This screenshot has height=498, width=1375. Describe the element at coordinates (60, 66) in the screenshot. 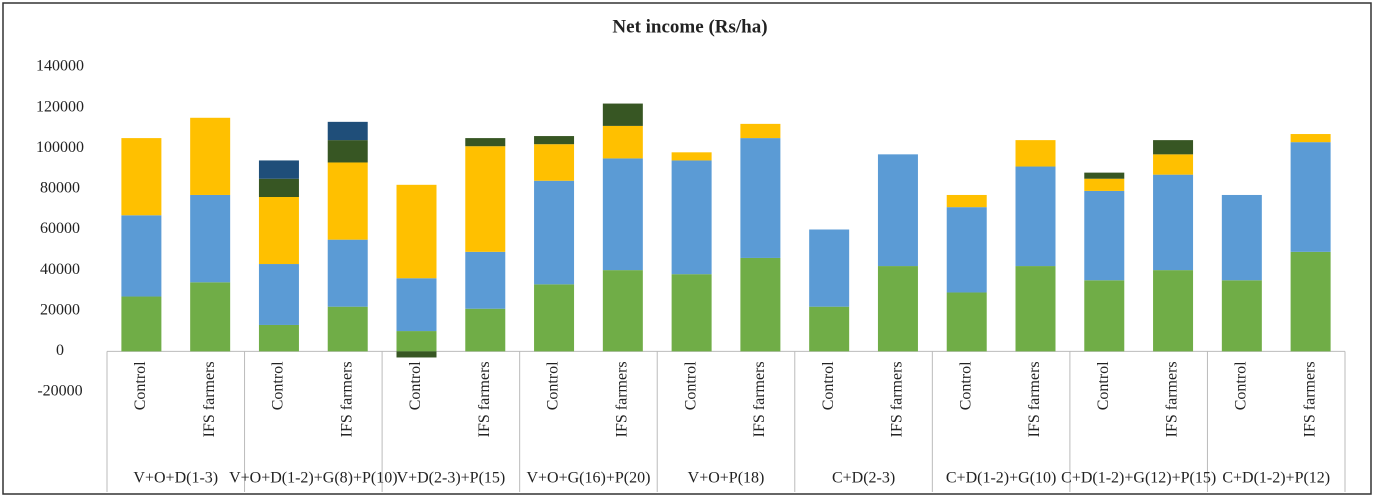

I see `y-tick-label: 140000` at that location.